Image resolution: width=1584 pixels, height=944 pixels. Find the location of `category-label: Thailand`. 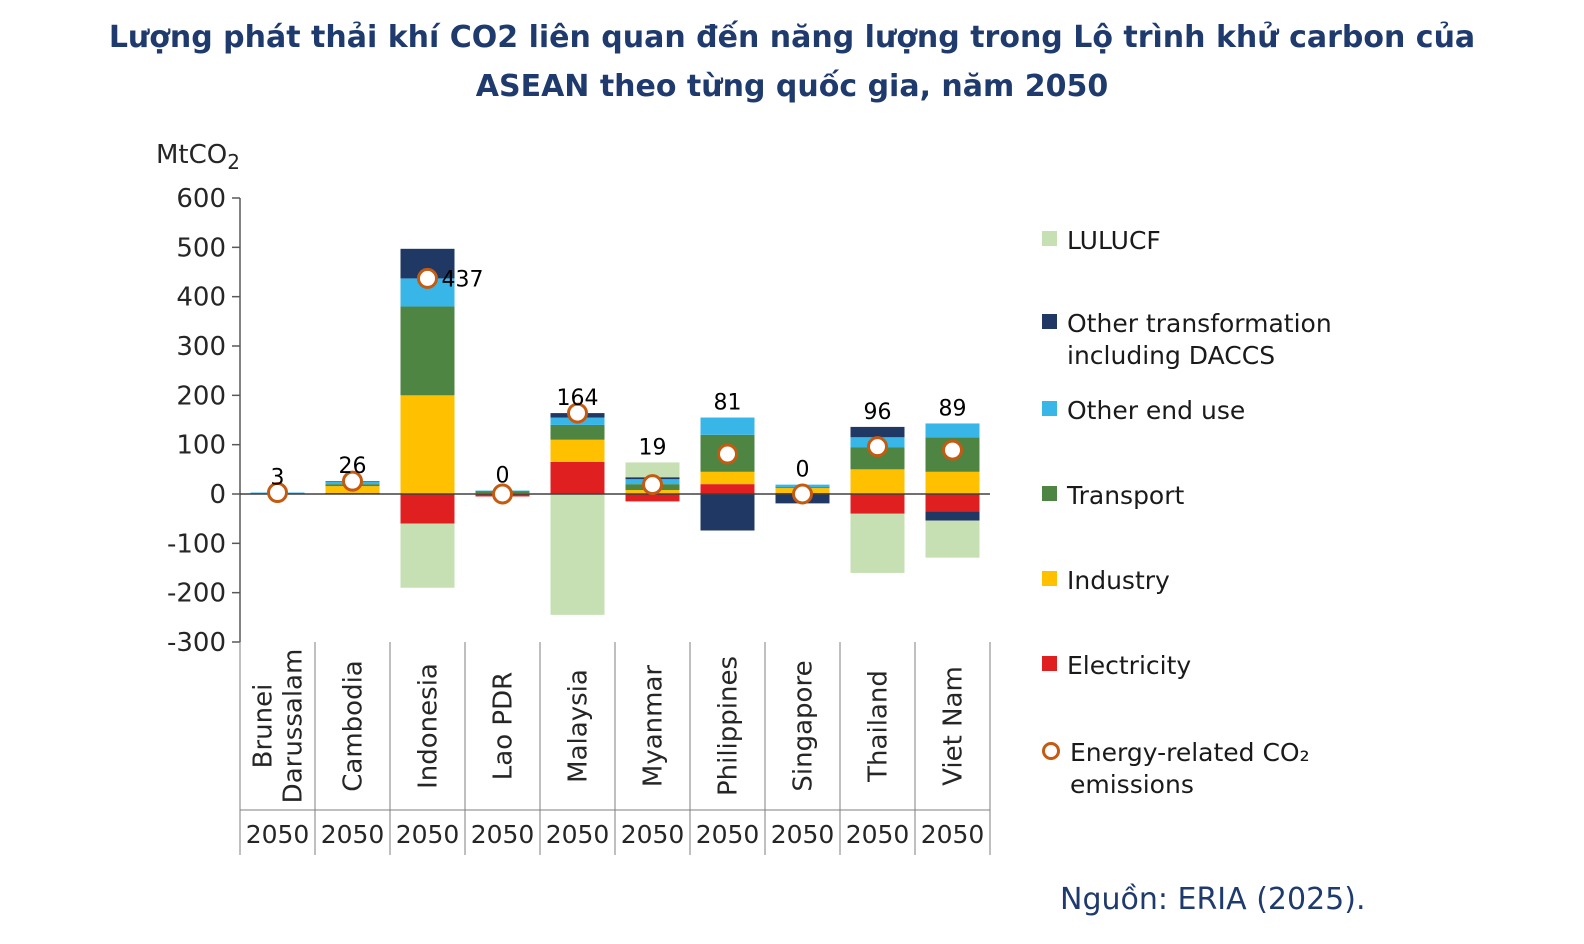

category-label: Thailand is located at coordinates (879, 726).